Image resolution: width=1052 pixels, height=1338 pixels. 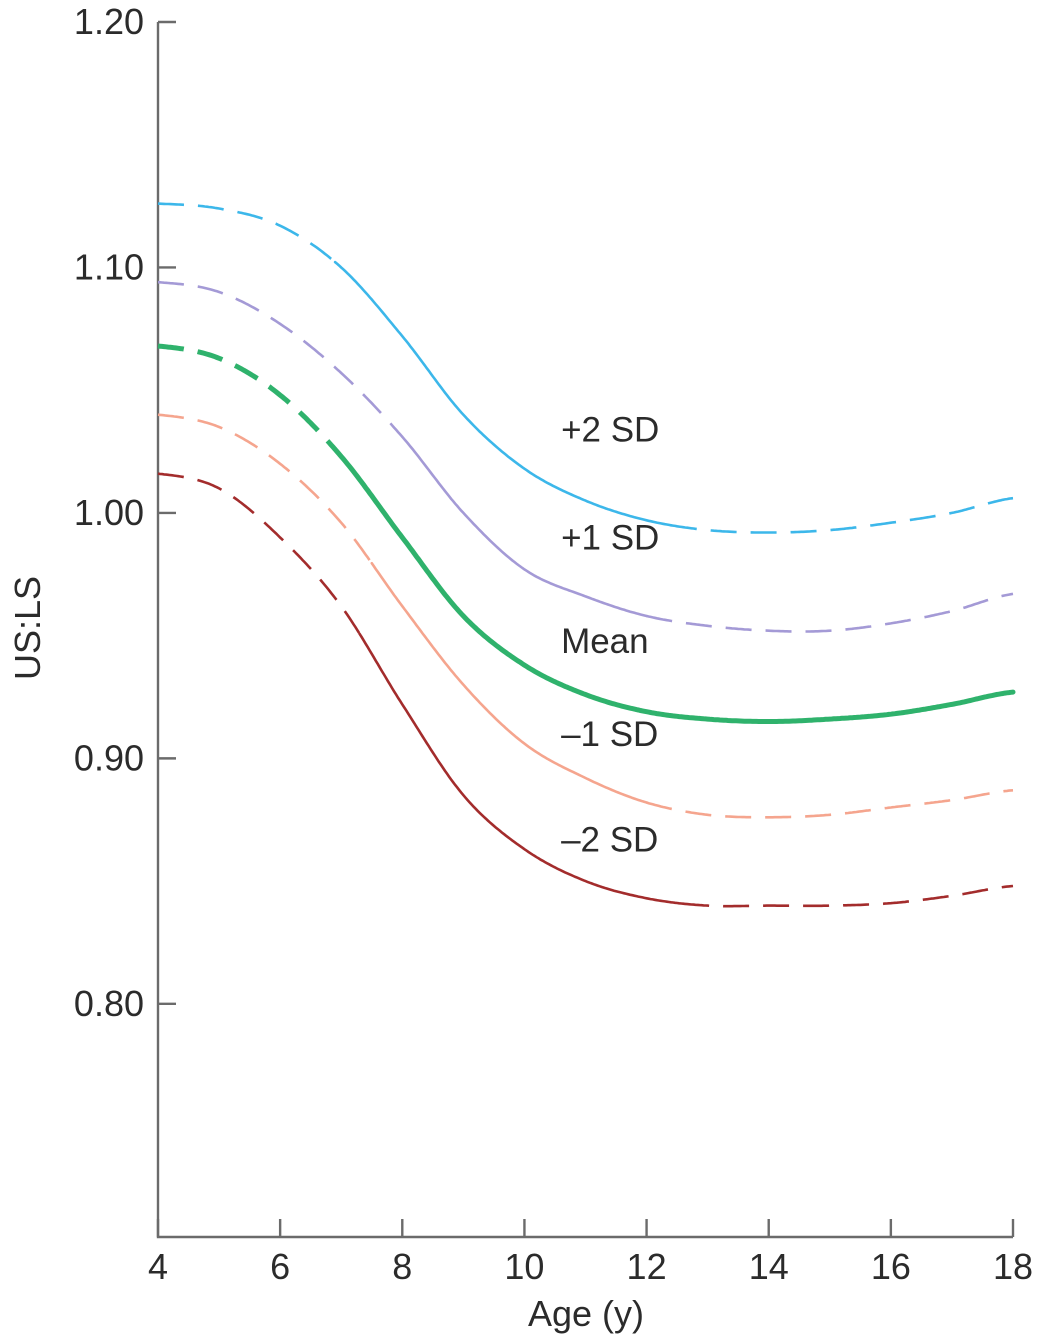 What do you see at coordinates (524, 1266) in the screenshot?
I see `x-tick-label: 10` at bounding box center [524, 1266].